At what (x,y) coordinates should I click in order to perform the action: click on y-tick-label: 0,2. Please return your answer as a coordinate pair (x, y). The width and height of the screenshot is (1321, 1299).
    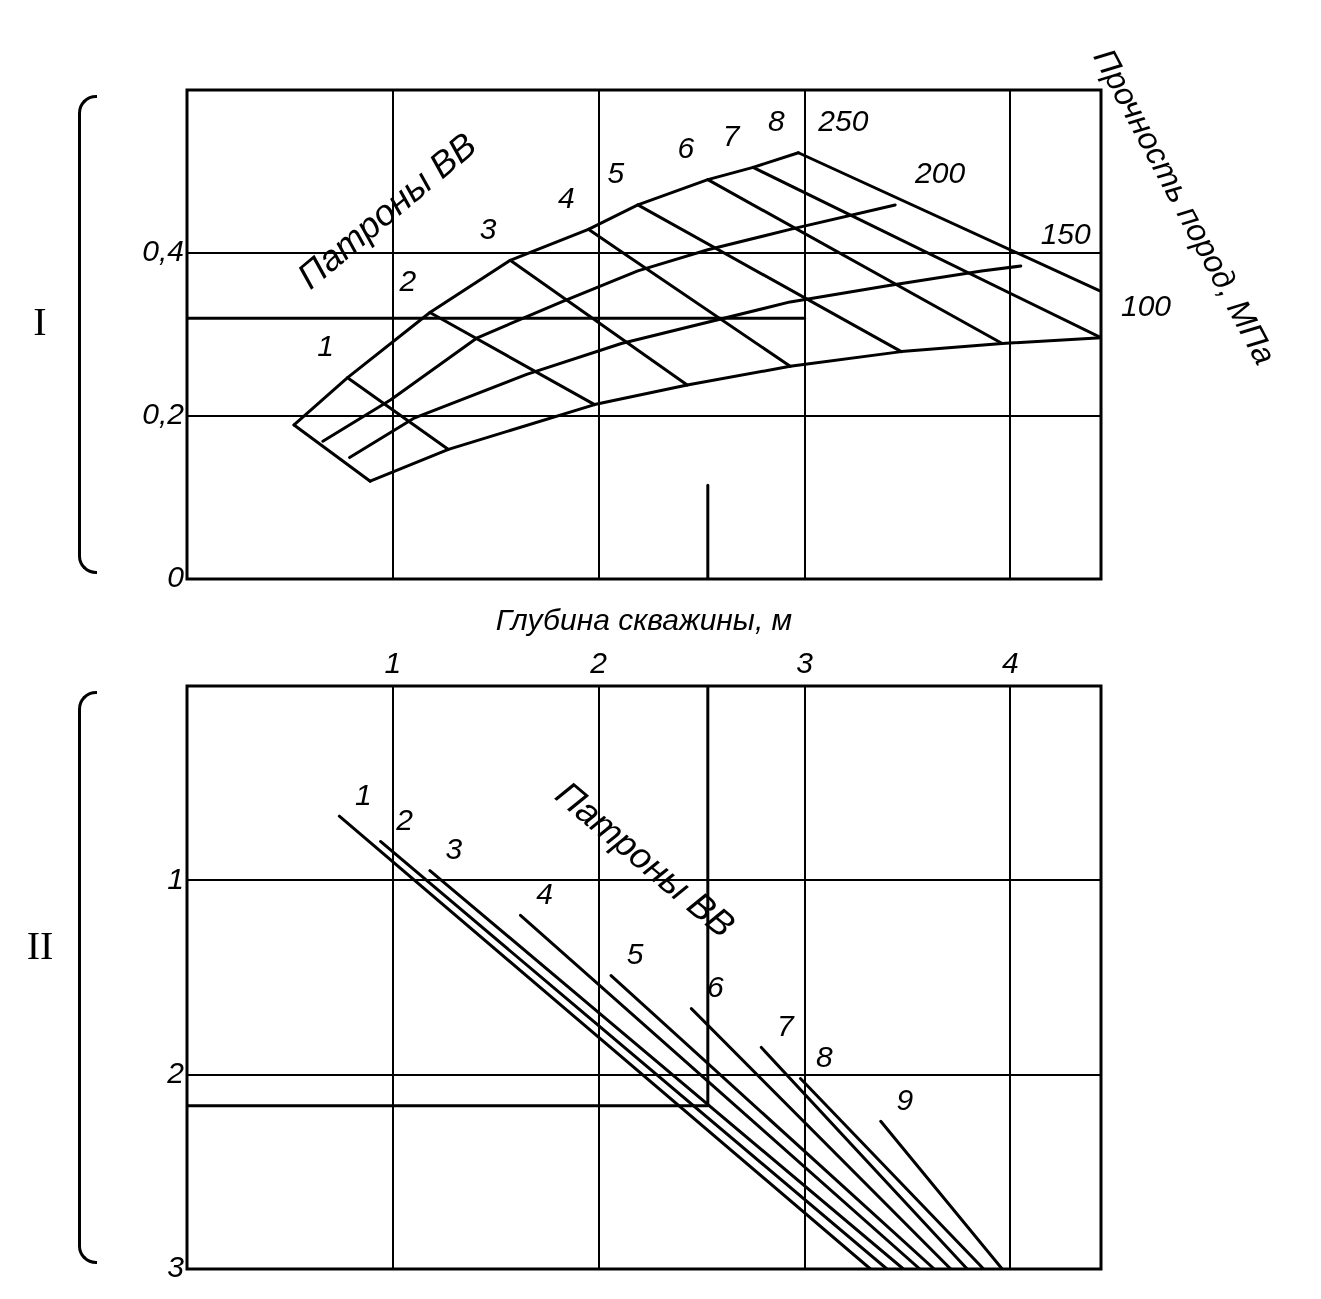
    Looking at the image, I should click on (163, 414).